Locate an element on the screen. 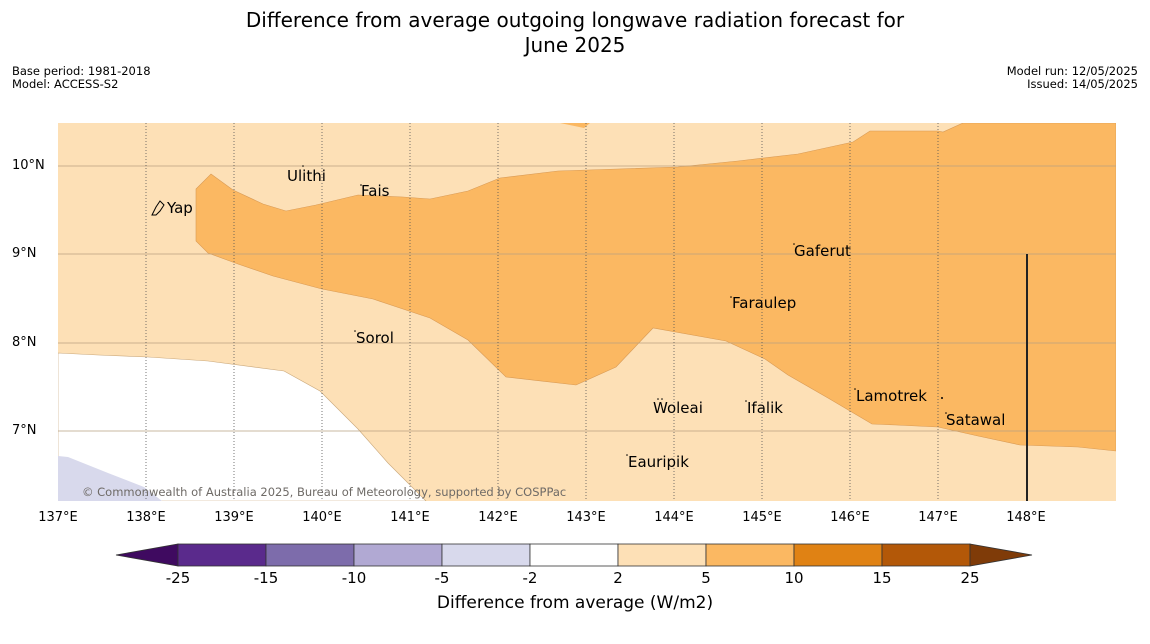 The height and width of the screenshot is (644, 1150). colorbar-tick-label: -5 is located at coordinates (442, 578).